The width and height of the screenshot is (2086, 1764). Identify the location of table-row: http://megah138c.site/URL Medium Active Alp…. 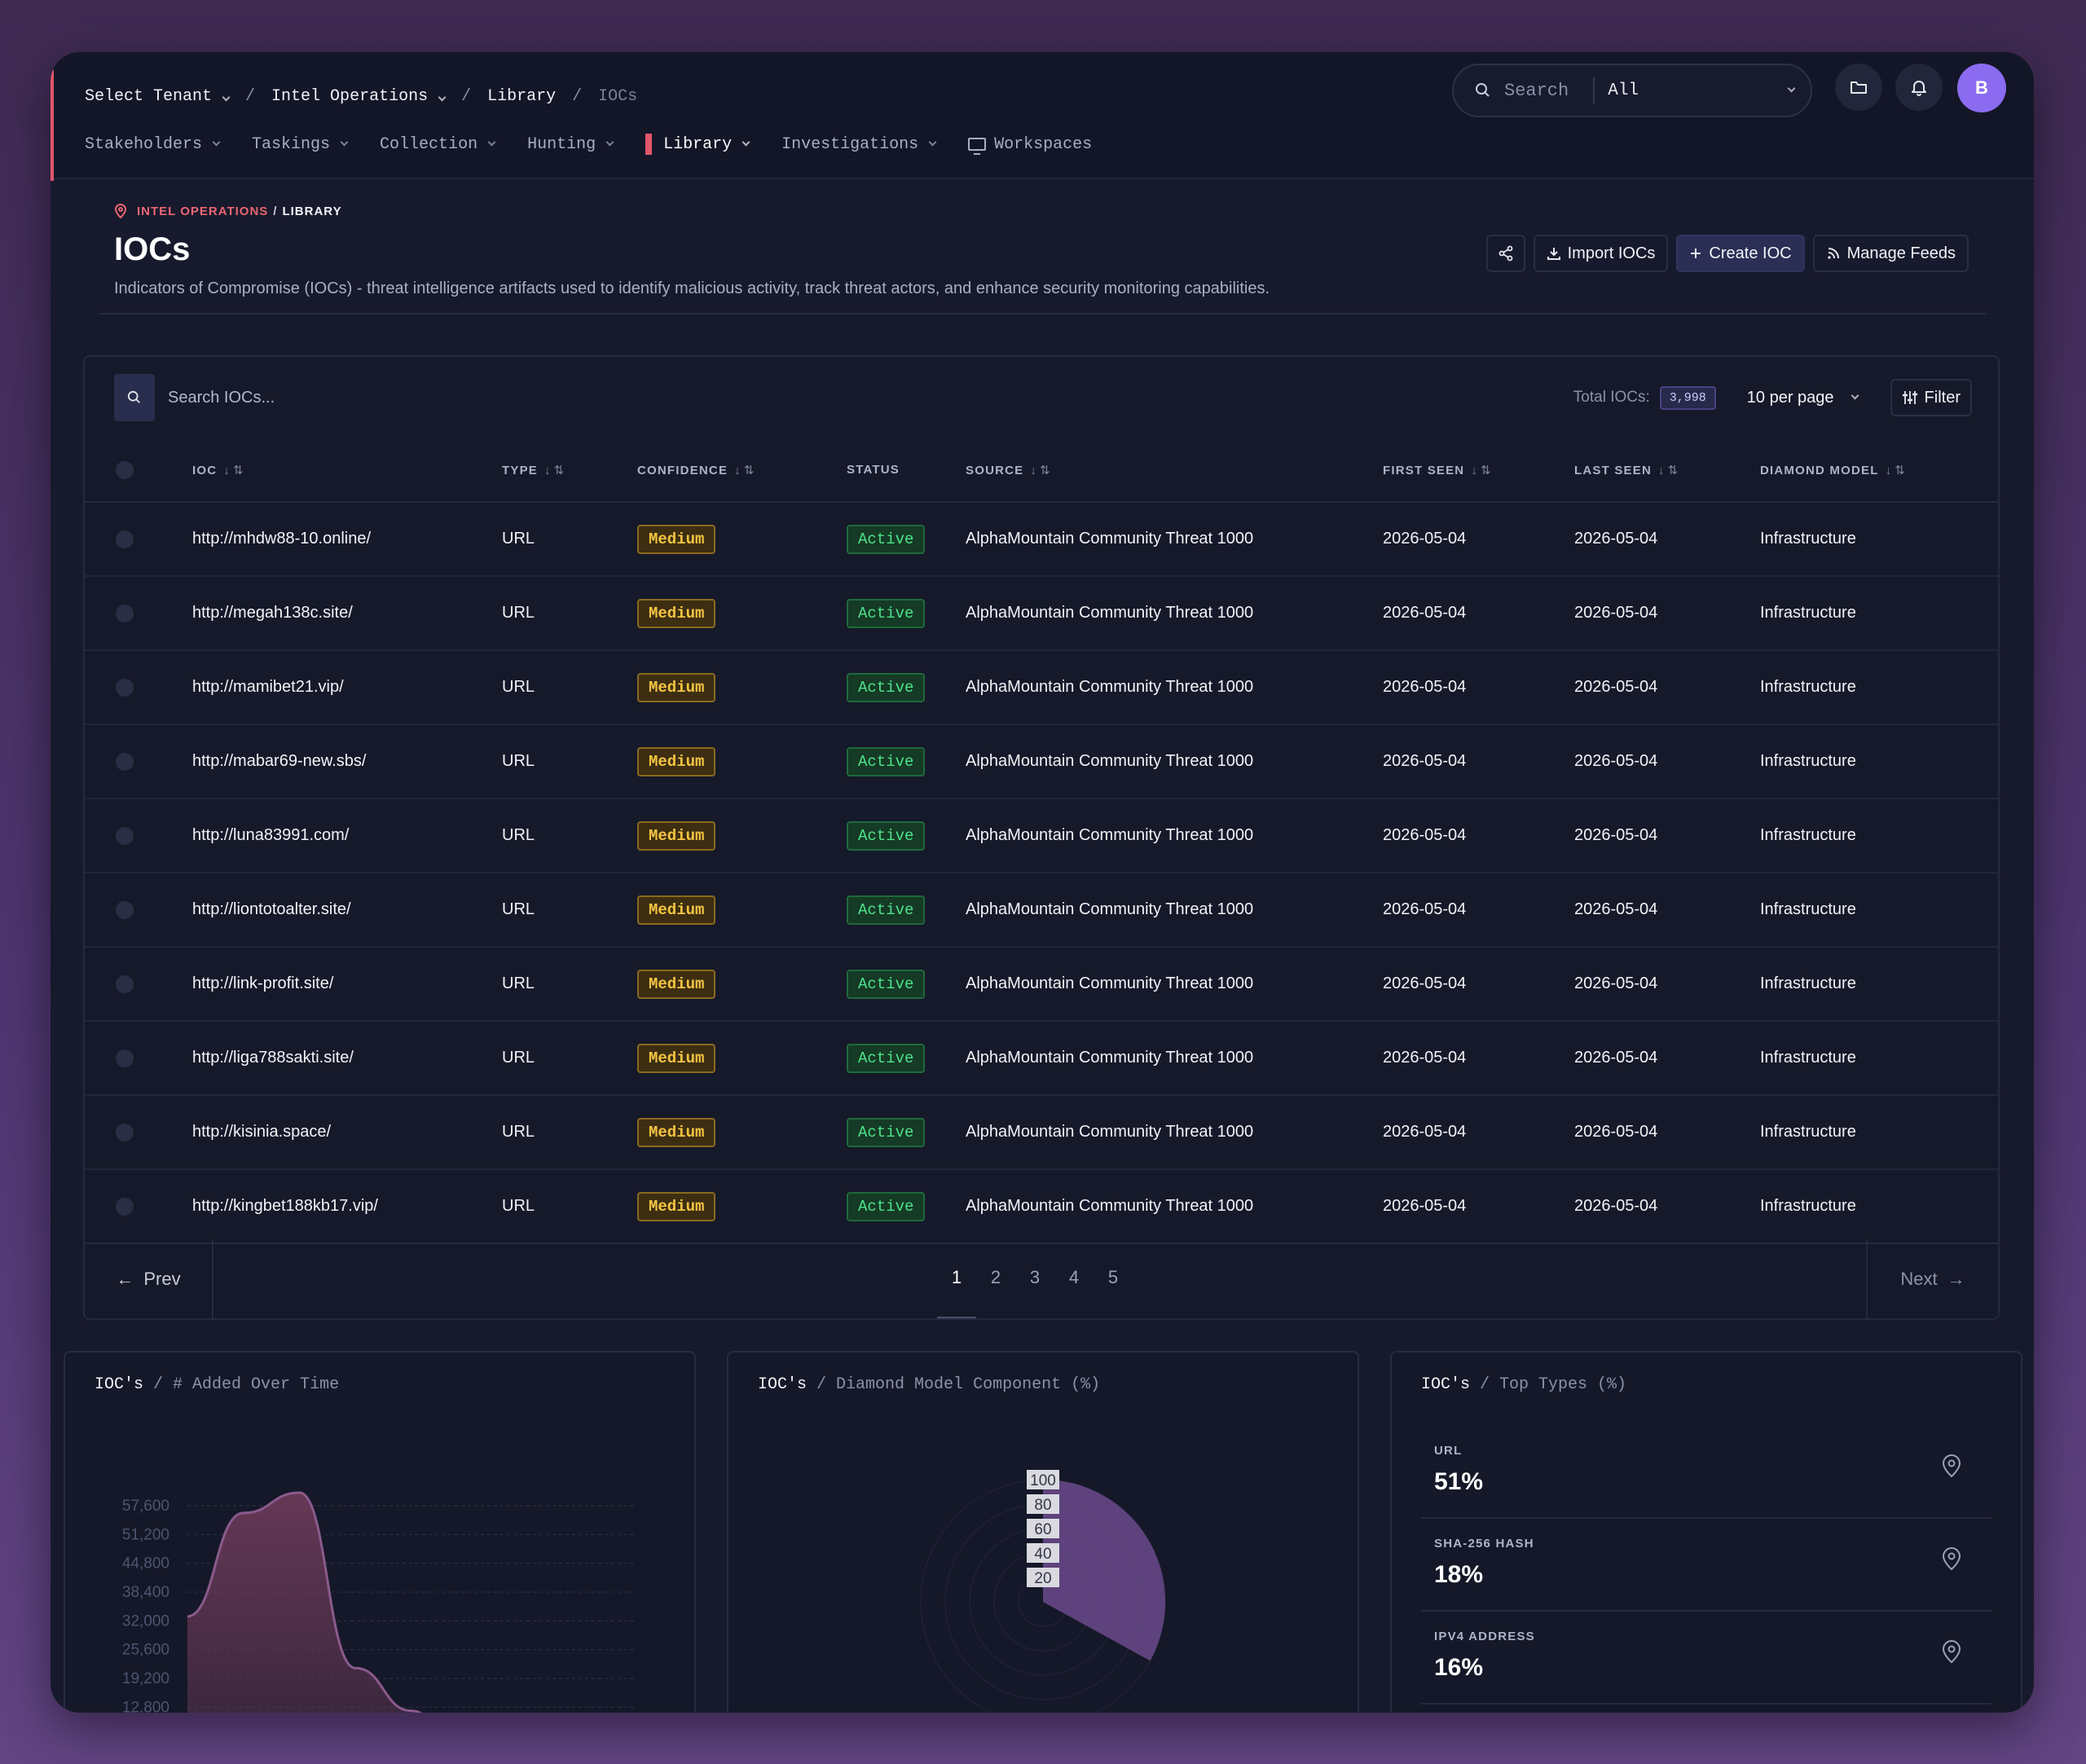
(1041, 613).